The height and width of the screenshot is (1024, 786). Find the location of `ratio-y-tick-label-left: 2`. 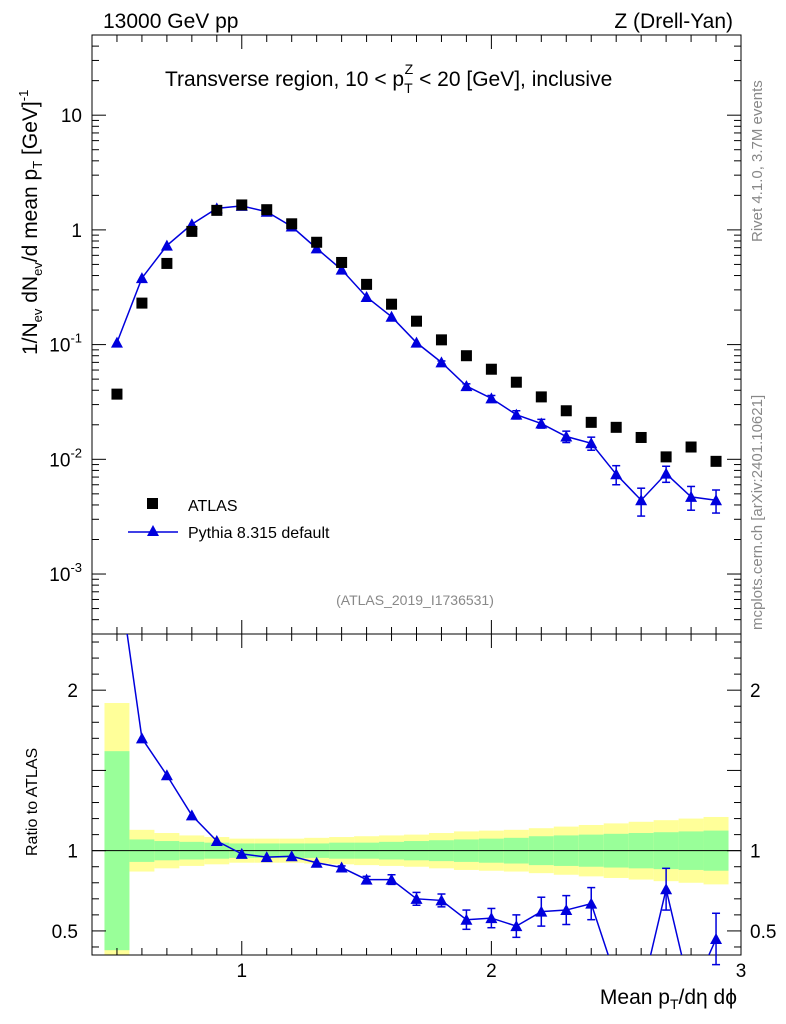

ratio-y-tick-label-left: 2 is located at coordinates (72, 691).